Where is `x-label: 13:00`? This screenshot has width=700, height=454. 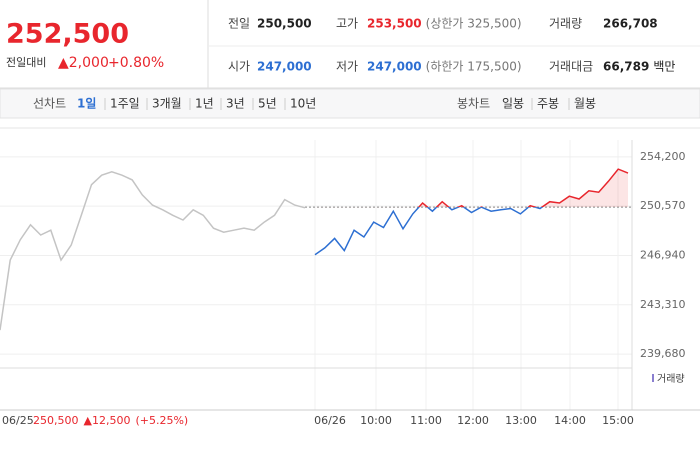 x-label: 13:00 is located at coordinates (521, 420).